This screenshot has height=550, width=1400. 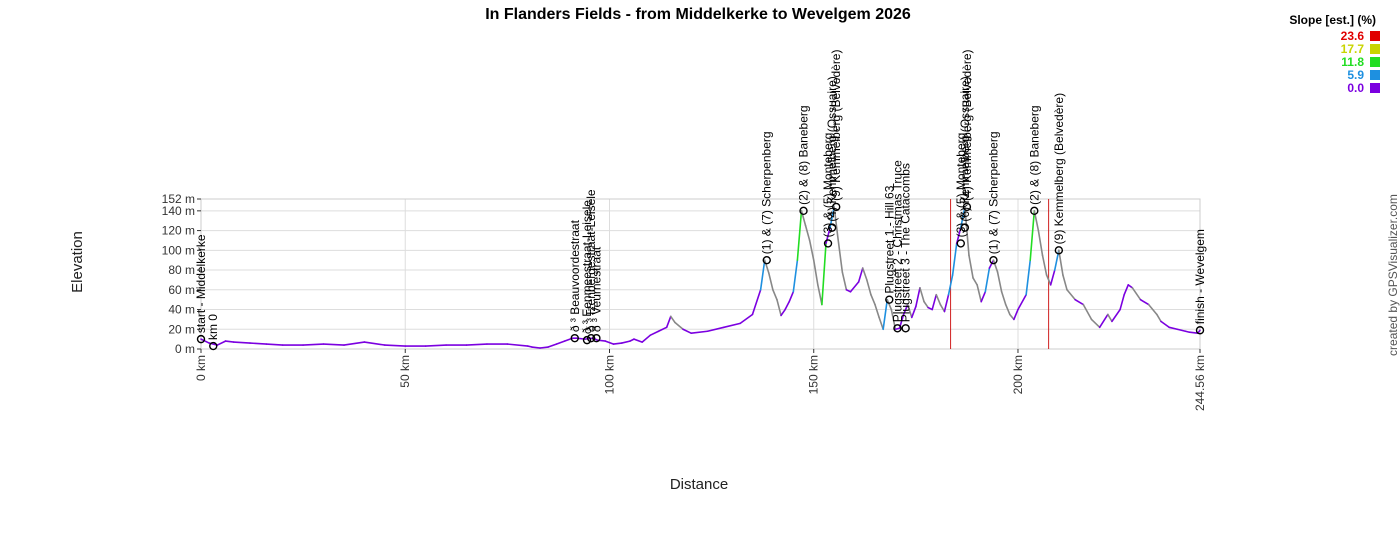 What do you see at coordinates (1200, 276) in the screenshot?
I see `waypoint-label: finish - Wevelgem` at bounding box center [1200, 276].